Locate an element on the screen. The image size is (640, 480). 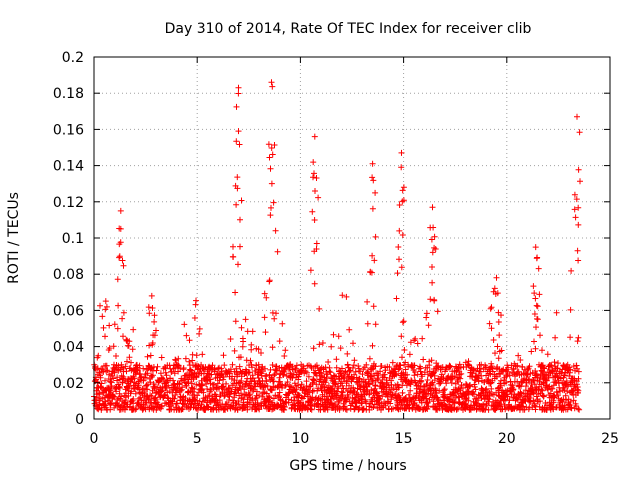
x-tick-label: 25 is located at coordinates (610, 439).